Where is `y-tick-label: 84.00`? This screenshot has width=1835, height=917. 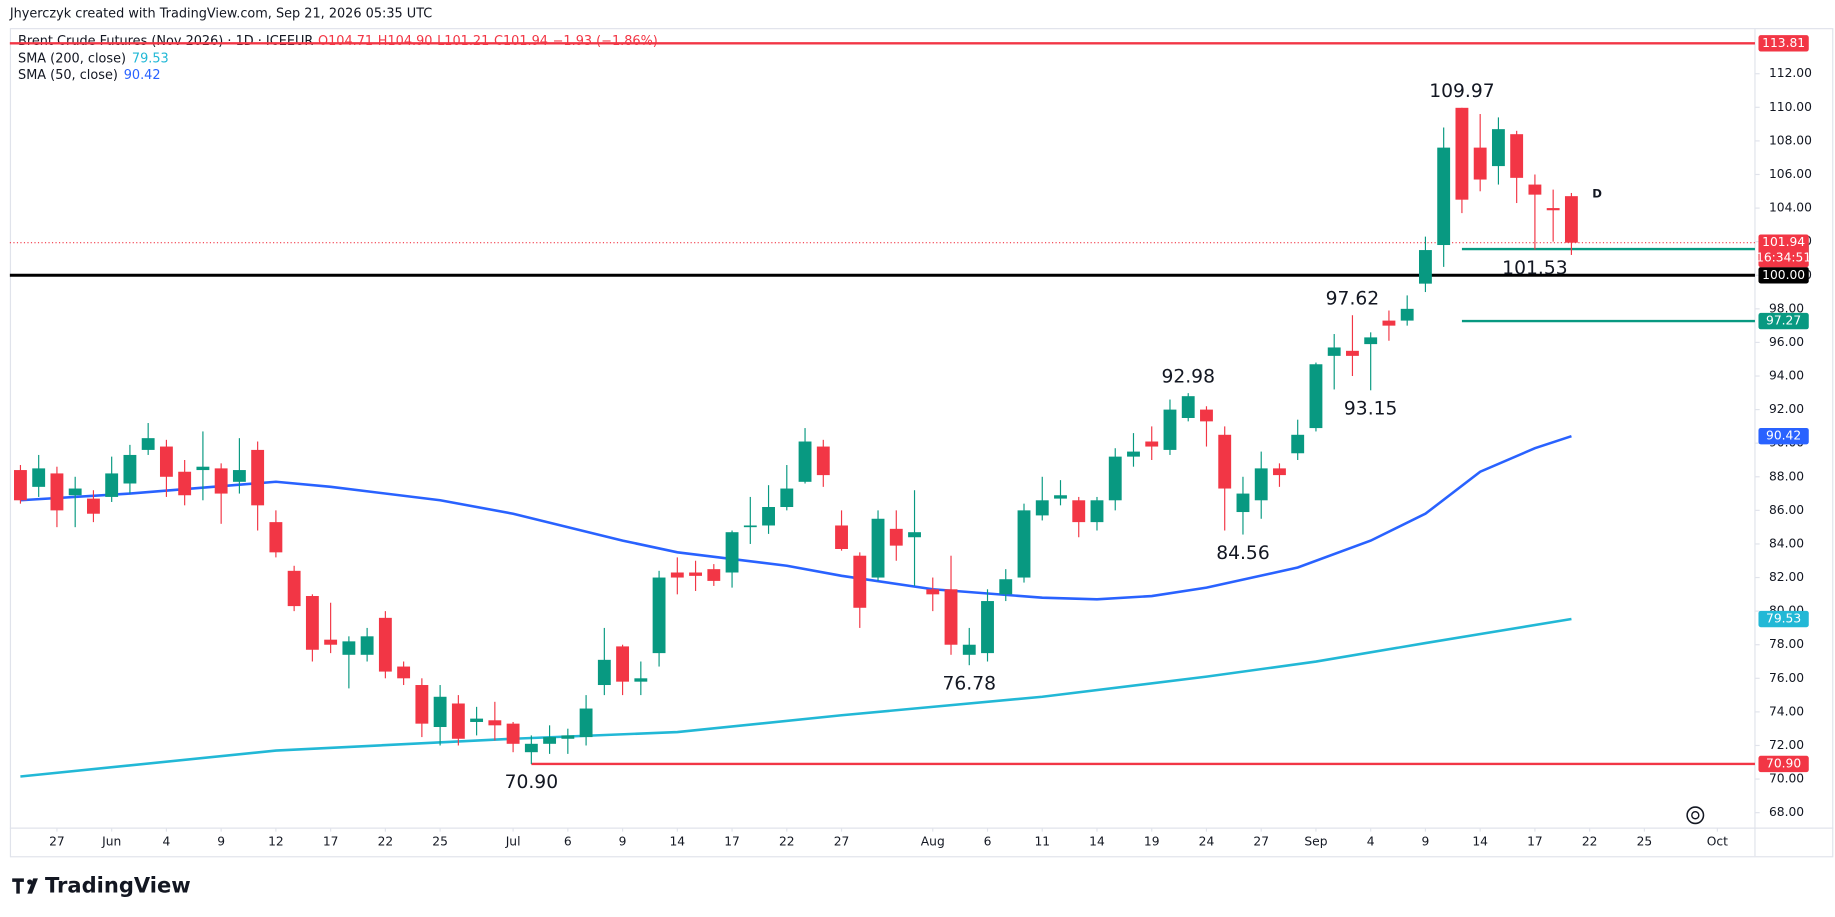
y-tick-label: 84.00 is located at coordinates (1786, 543).